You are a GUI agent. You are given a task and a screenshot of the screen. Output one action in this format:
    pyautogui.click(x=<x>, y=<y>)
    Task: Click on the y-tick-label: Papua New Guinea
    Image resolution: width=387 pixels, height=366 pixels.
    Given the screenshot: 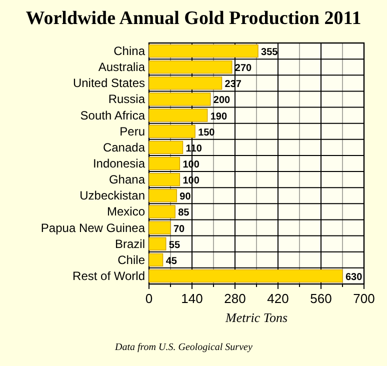 What is the action you would take?
    pyautogui.click(x=93, y=227)
    